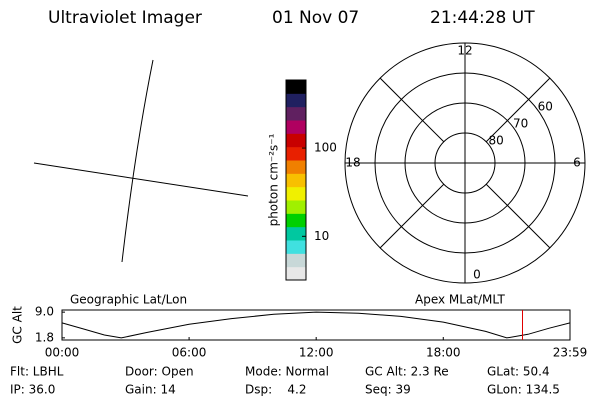  What do you see at coordinates (137, 161) in the screenshot?
I see `meridian` at bounding box center [137, 161].